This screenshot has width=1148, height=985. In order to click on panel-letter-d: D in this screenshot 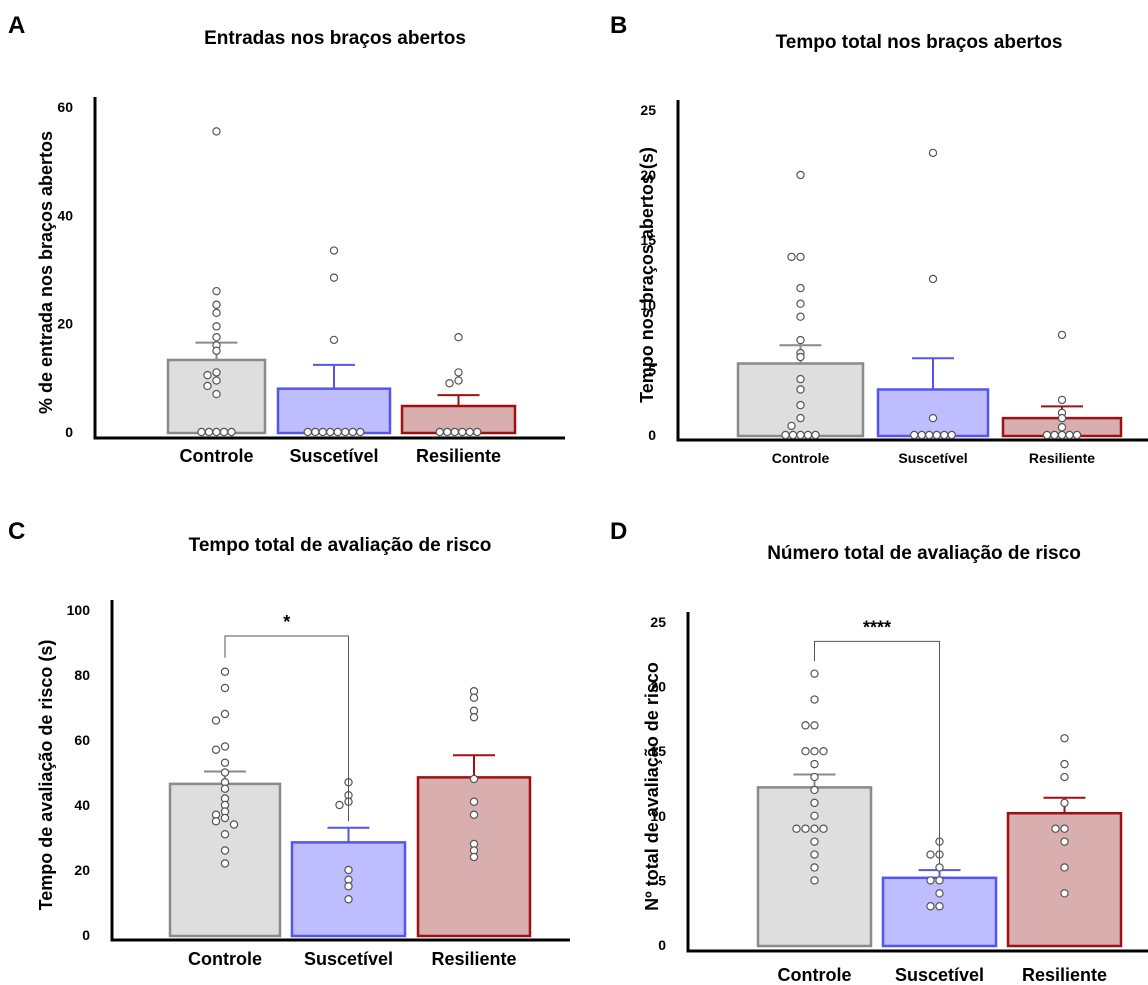, I will do `click(619, 531)`.